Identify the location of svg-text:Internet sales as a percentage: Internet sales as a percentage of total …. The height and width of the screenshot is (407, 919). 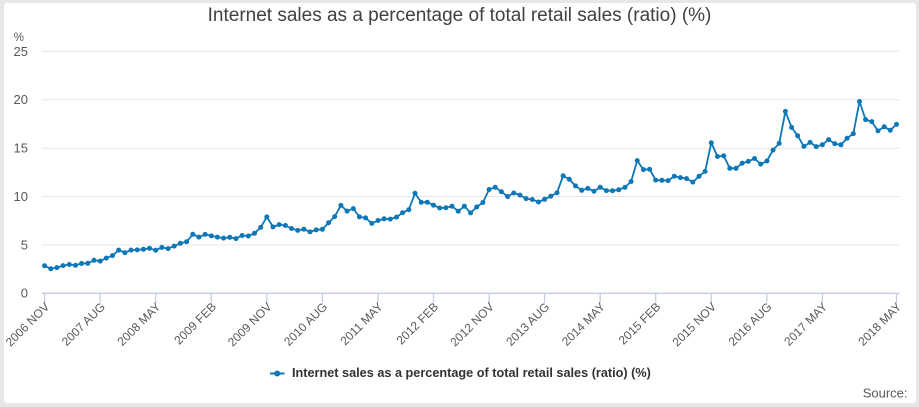
(471, 373).